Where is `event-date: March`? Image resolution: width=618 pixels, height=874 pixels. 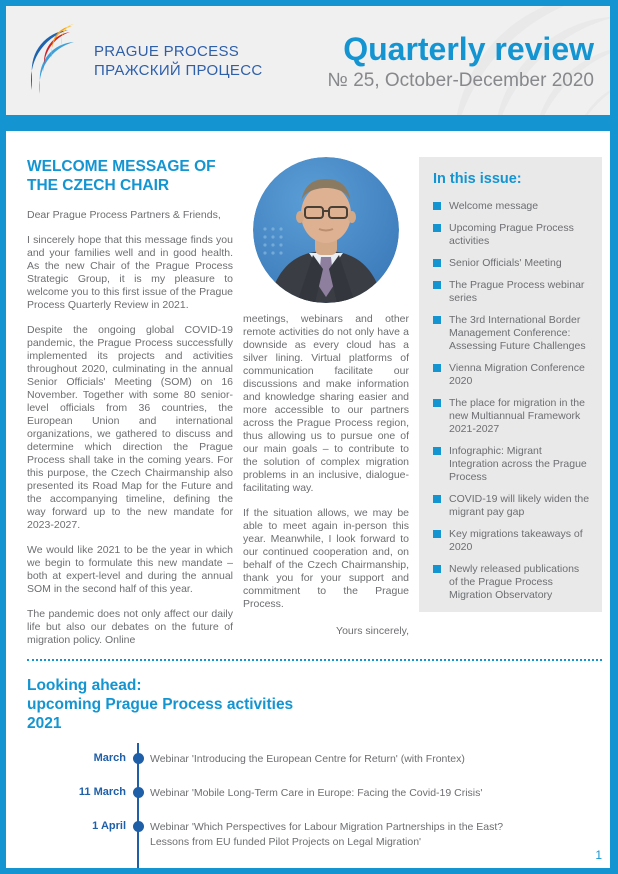
event-date: March is located at coordinates (109, 758).